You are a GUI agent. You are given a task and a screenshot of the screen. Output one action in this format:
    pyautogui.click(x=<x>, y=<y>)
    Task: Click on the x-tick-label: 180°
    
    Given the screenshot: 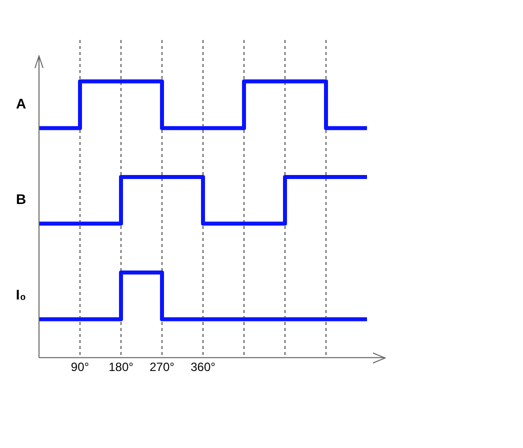 What is the action you would take?
    pyautogui.click(x=121, y=367)
    